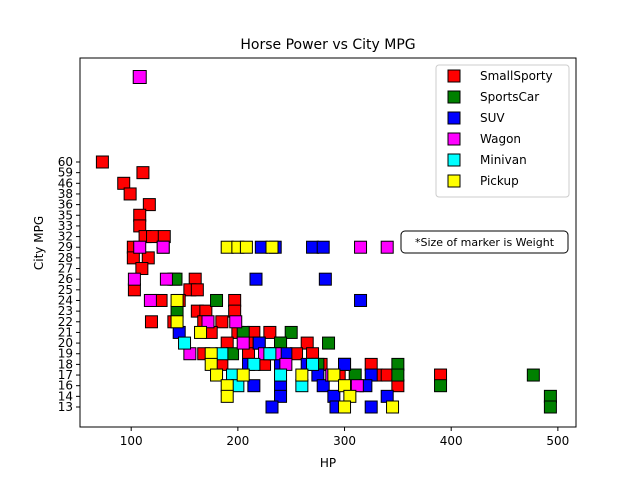 This screenshot has width=640, height=480. What do you see at coordinates (65, 322) in the screenshot?
I see `y-tick-label: 22` at bounding box center [65, 322].